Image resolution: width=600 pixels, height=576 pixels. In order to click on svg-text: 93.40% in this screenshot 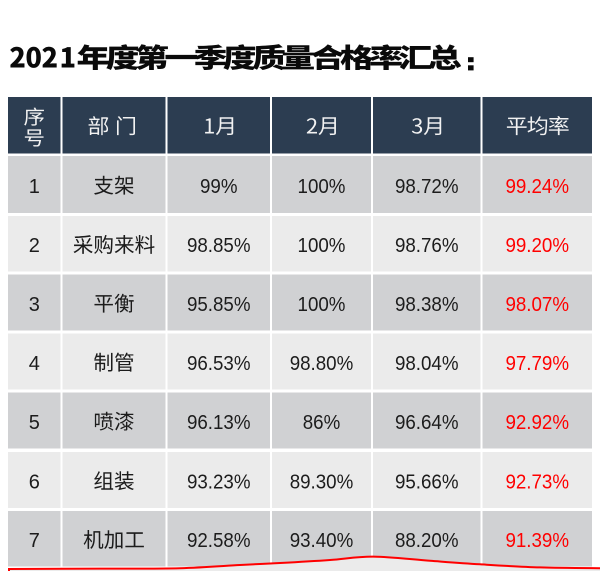, I will do `click(322, 541)`.